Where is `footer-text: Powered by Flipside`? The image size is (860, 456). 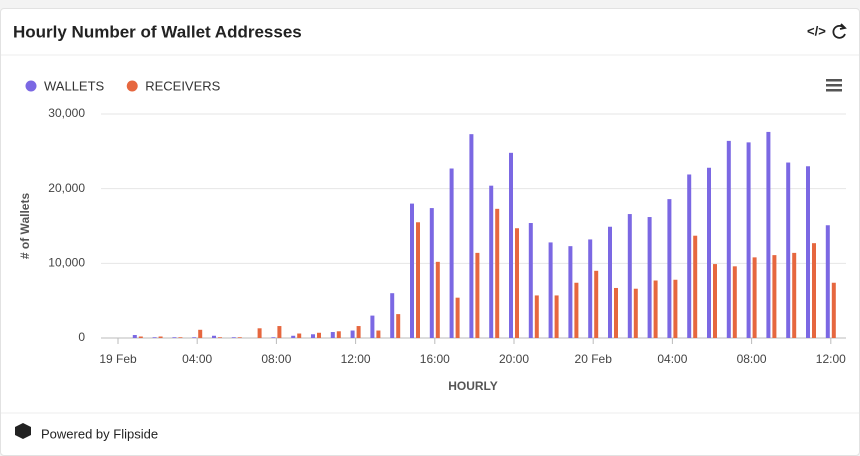
footer-text: Powered by Flipside is located at coordinates (99, 433).